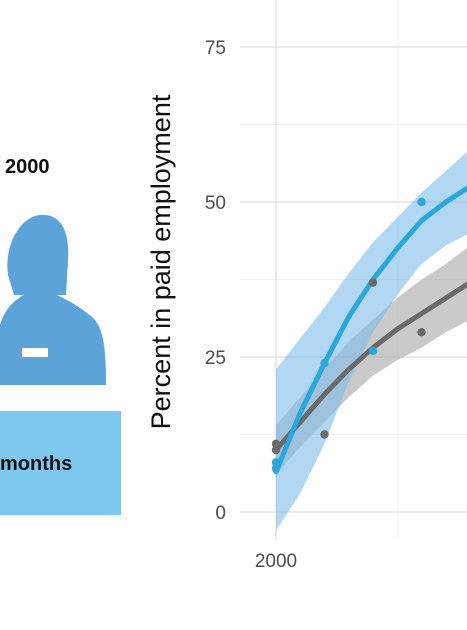  What do you see at coordinates (215, 358) in the screenshot?
I see `y-tick-label: 25` at bounding box center [215, 358].